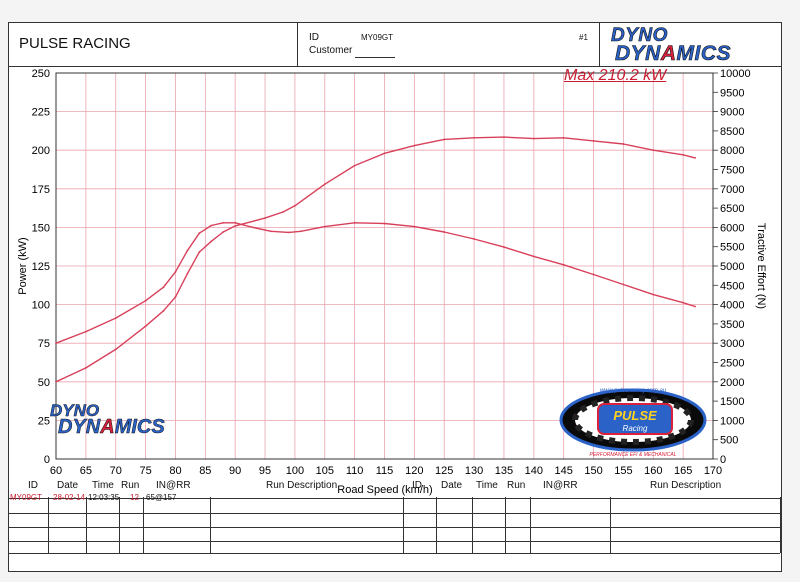 Image resolution: width=800 pixels, height=582 pixels. I want to click on y2-tick-label: 2000, so click(732, 383).